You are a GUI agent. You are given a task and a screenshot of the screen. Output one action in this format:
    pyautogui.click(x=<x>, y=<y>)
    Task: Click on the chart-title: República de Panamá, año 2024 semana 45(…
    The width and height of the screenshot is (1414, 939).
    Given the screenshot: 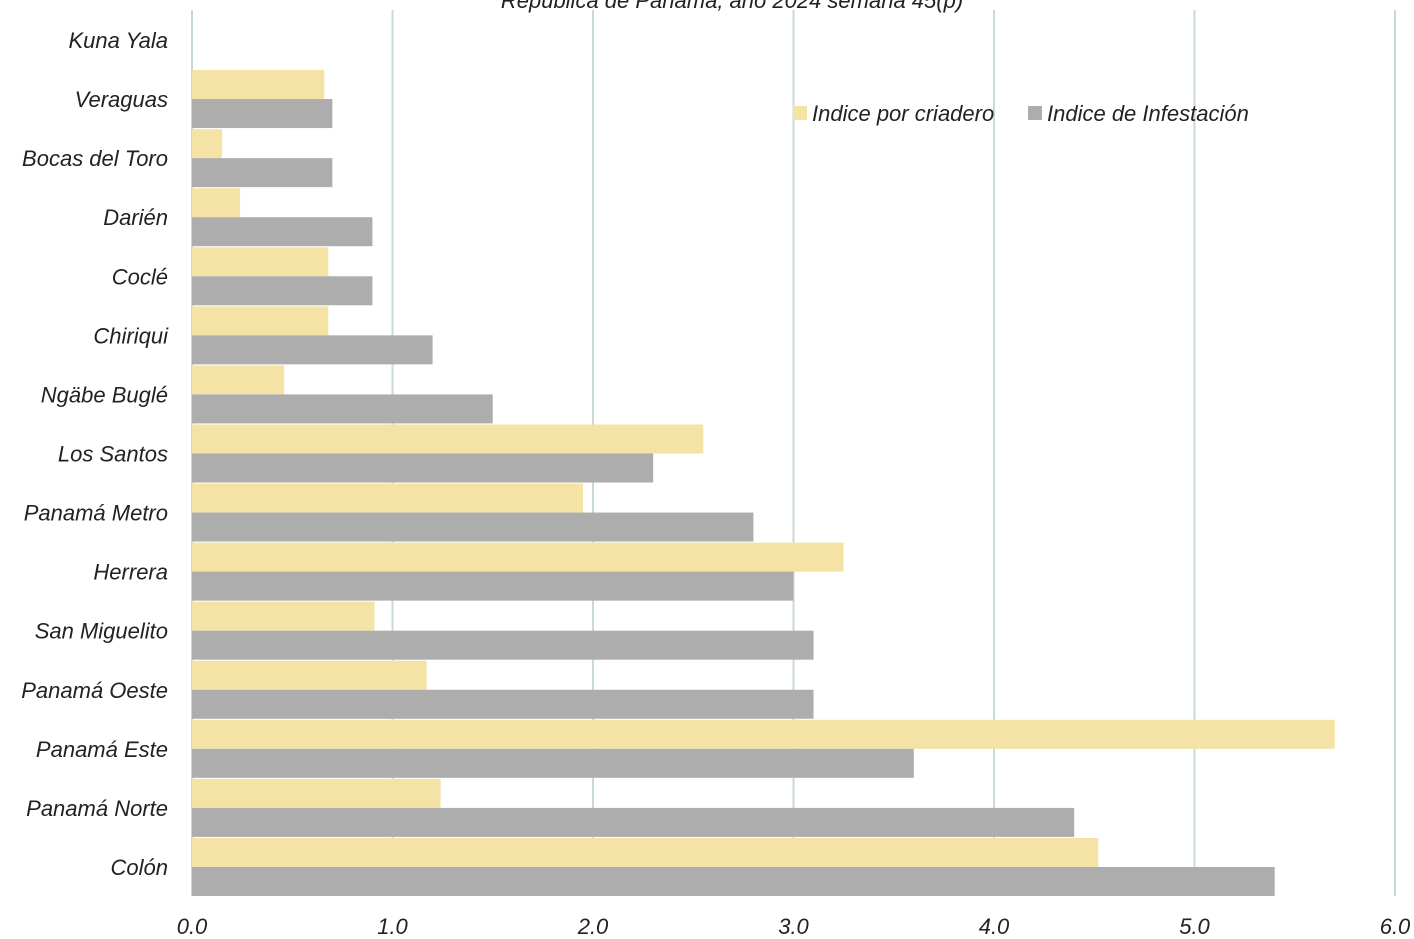 What is the action you would take?
    pyautogui.click(x=732, y=6)
    